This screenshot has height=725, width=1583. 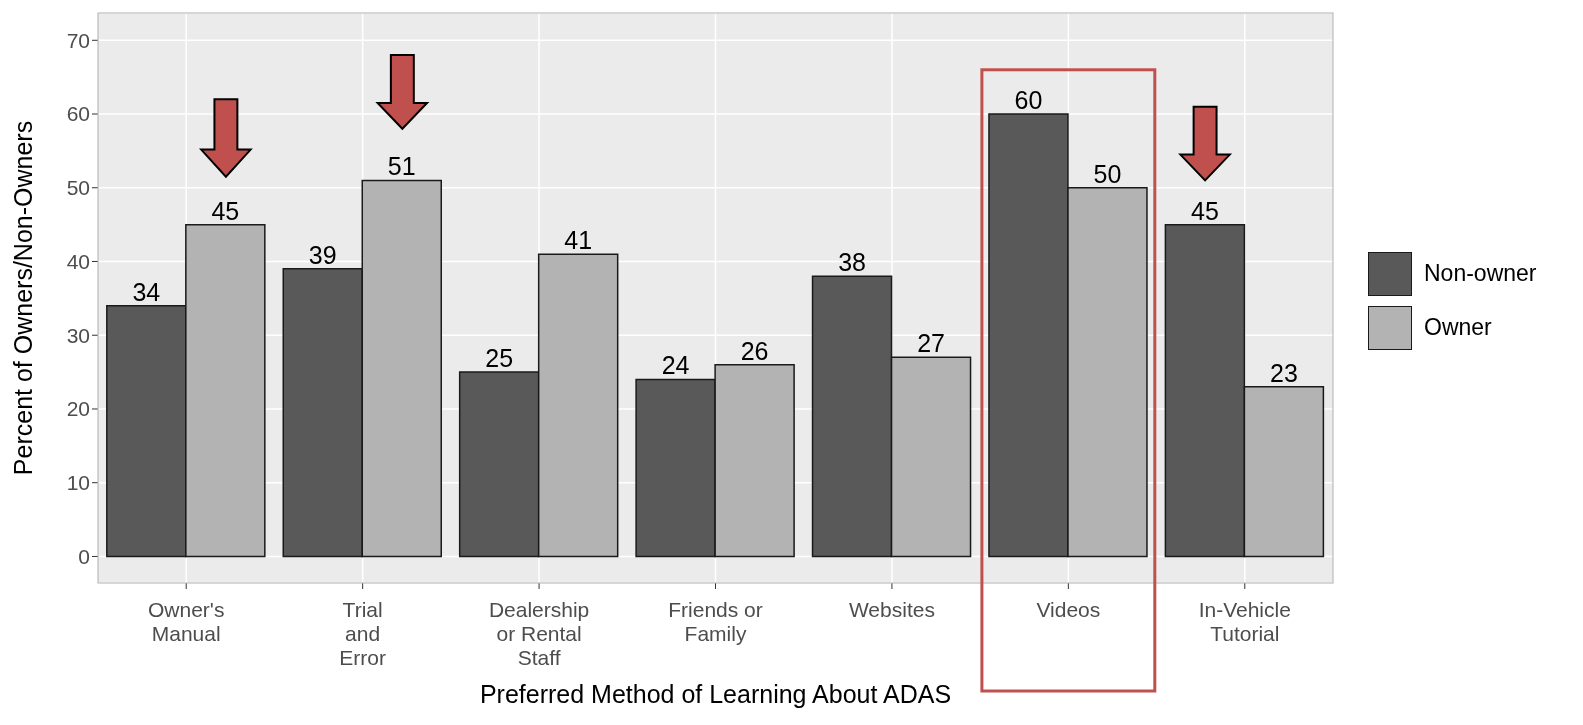 I want to click on y-tick-label: 30, so click(x=78, y=335).